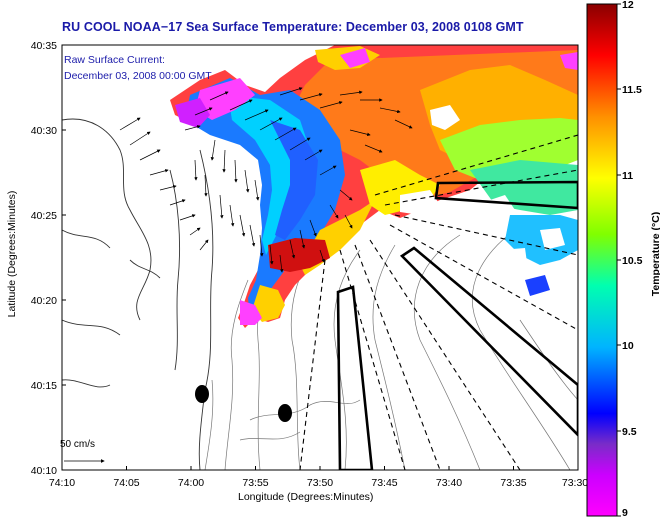 This screenshot has height=519, width=660. Describe the element at coordinates (320, 483) in the screenshot. I see `x-tick-label: 73:50` at that location.